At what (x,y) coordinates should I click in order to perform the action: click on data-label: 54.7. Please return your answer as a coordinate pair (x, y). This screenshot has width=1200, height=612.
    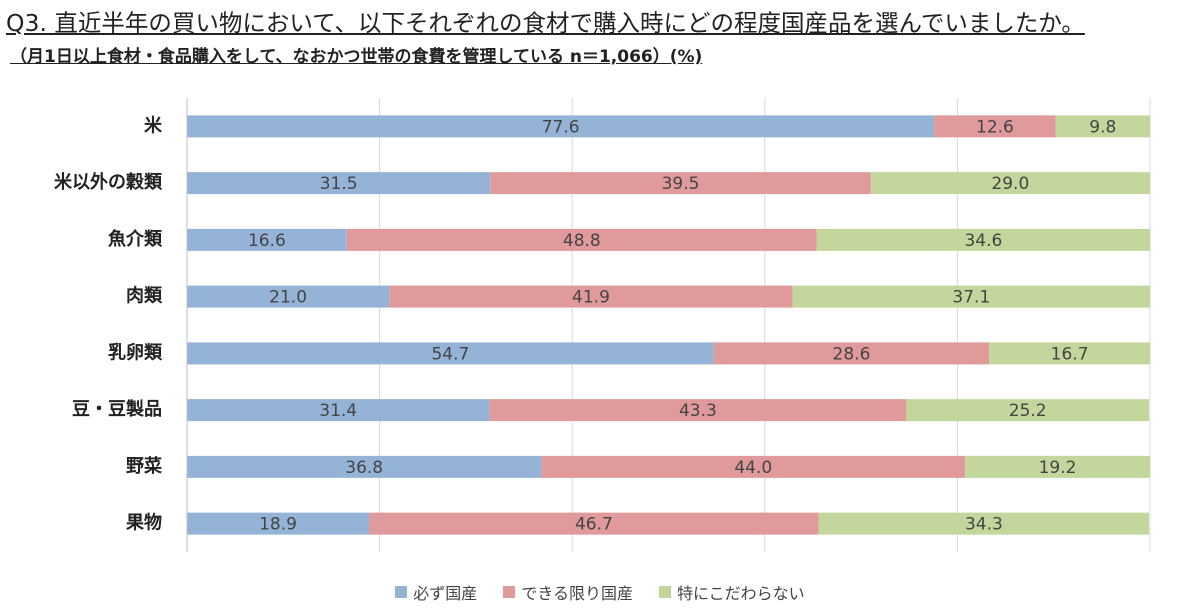
    Looking at the image, I should click on (450, 354).